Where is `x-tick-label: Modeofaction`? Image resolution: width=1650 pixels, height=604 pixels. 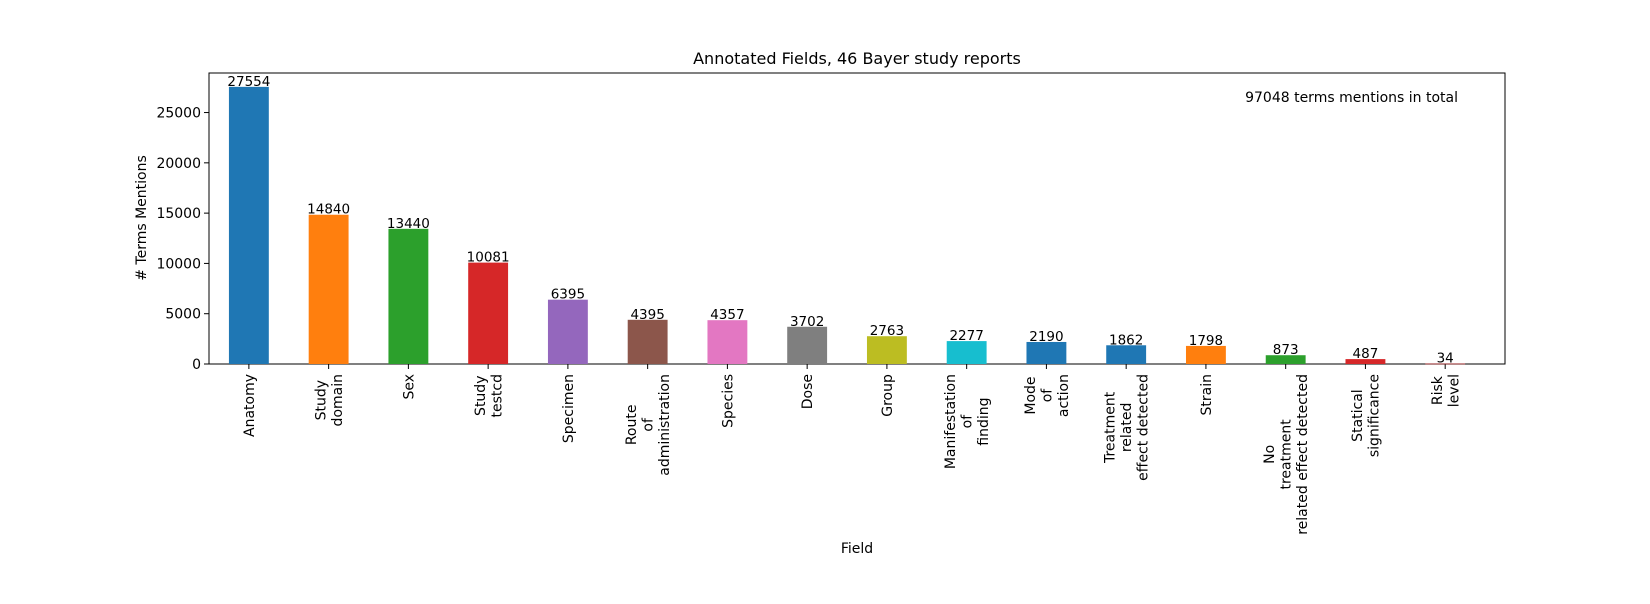 x-tick-label: Modeofaction is located at coordinates (1047, 395).